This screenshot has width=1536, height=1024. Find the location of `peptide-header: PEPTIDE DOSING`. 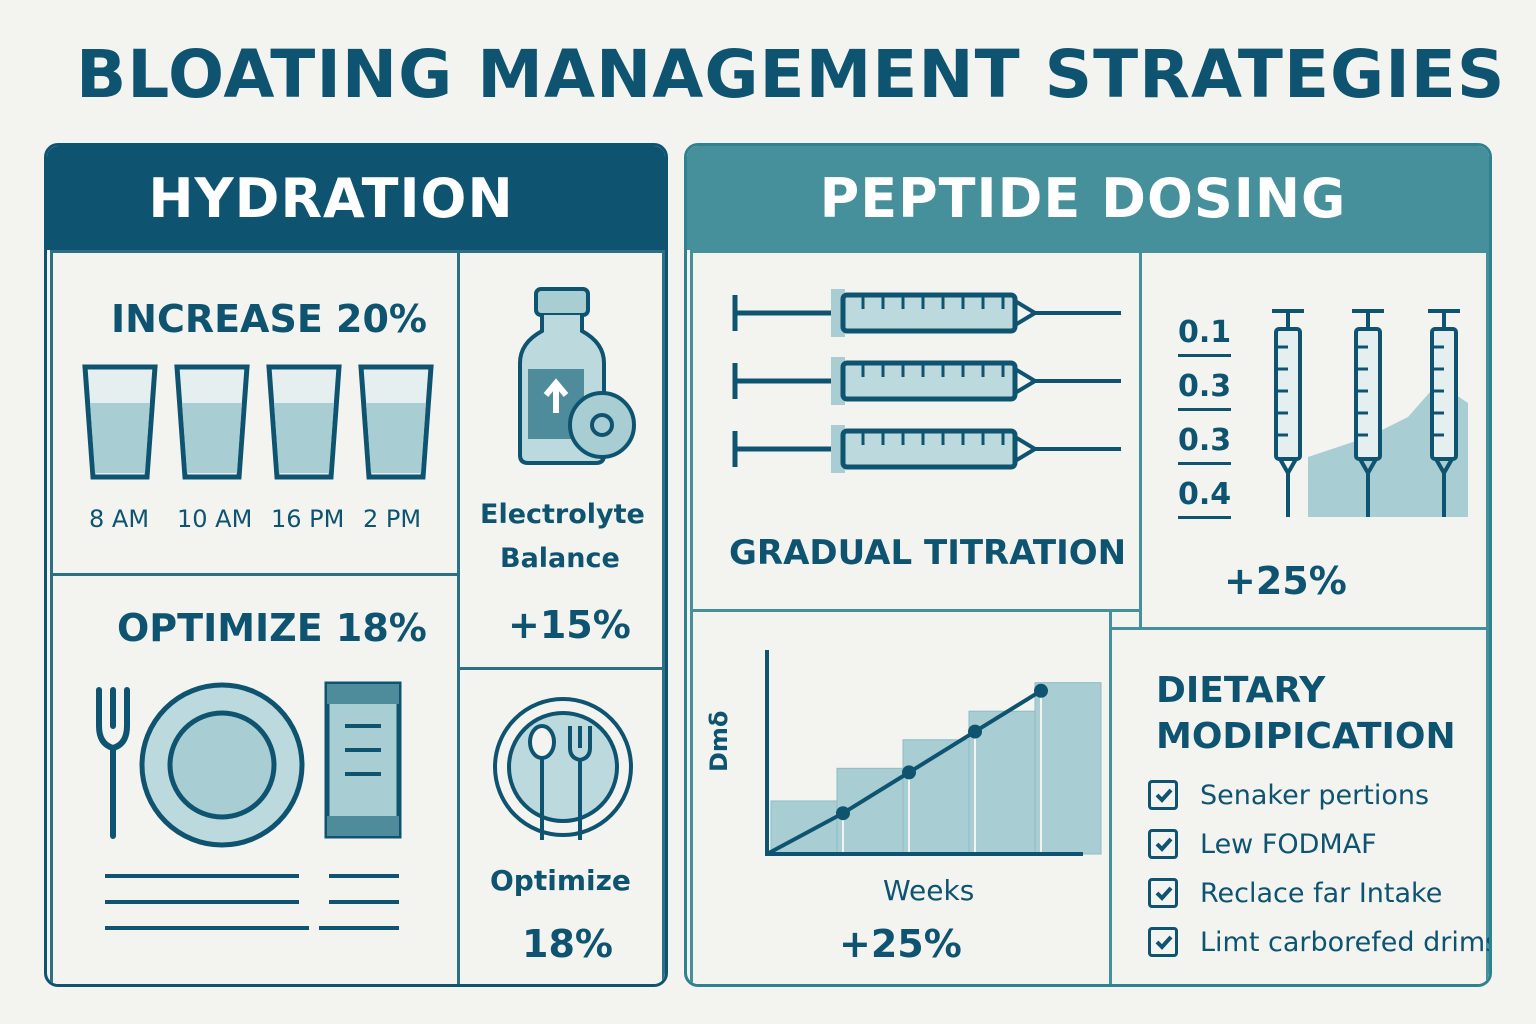

peptide-header: PEPTIDE DOSING is located at coordinates (1088, 198).